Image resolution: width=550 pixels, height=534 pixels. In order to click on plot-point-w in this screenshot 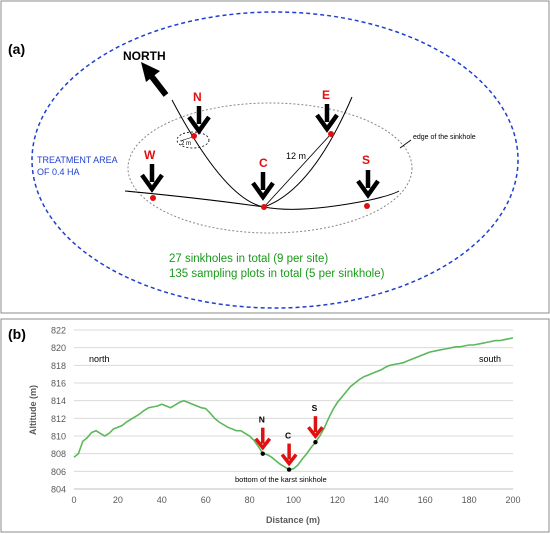, I will do `click(153, 198)`.